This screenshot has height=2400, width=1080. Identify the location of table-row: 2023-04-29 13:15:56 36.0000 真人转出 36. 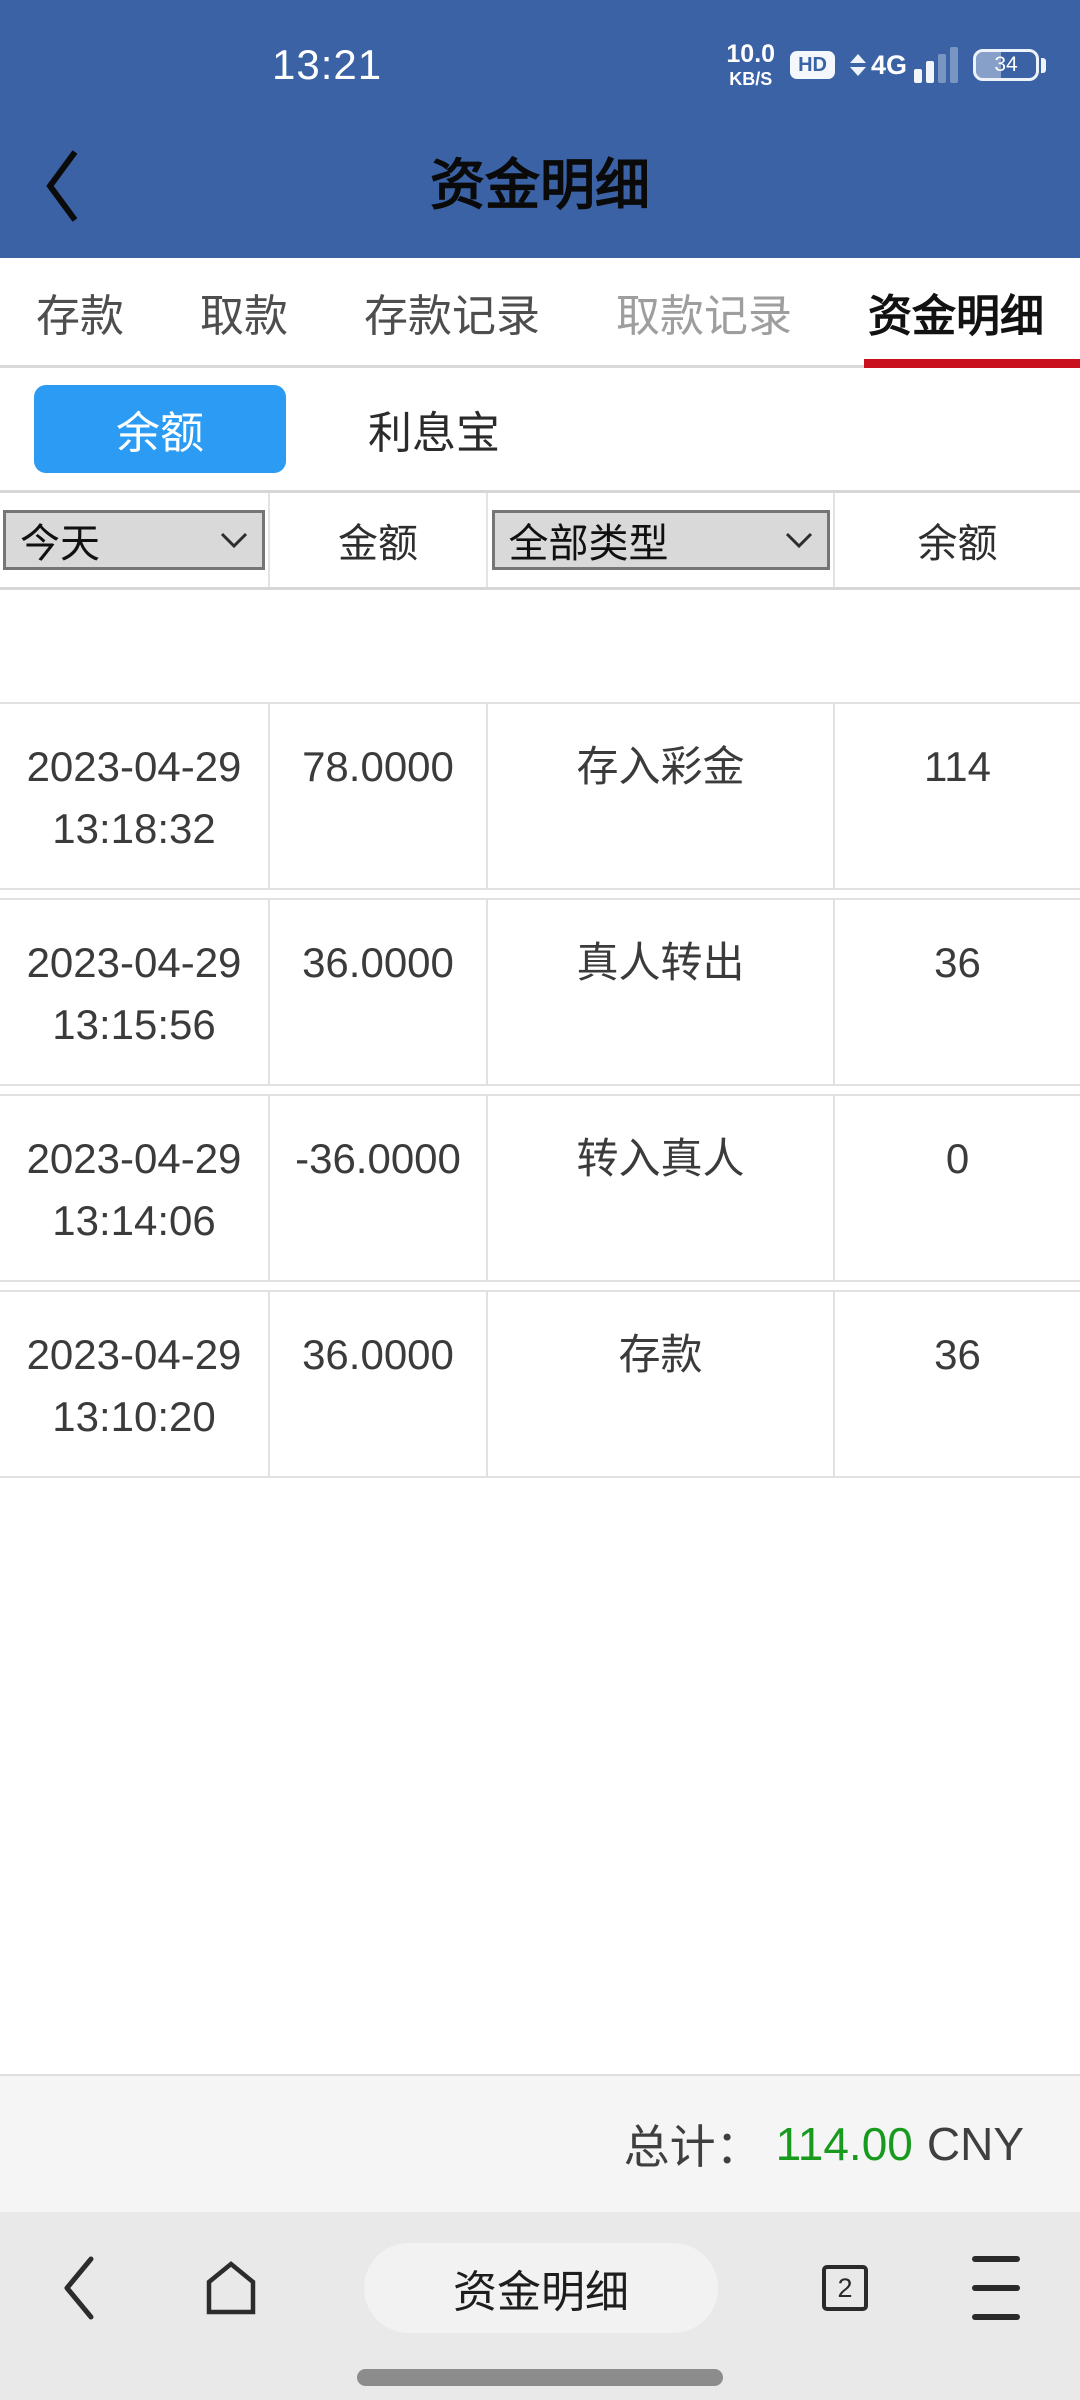
(540, 992).